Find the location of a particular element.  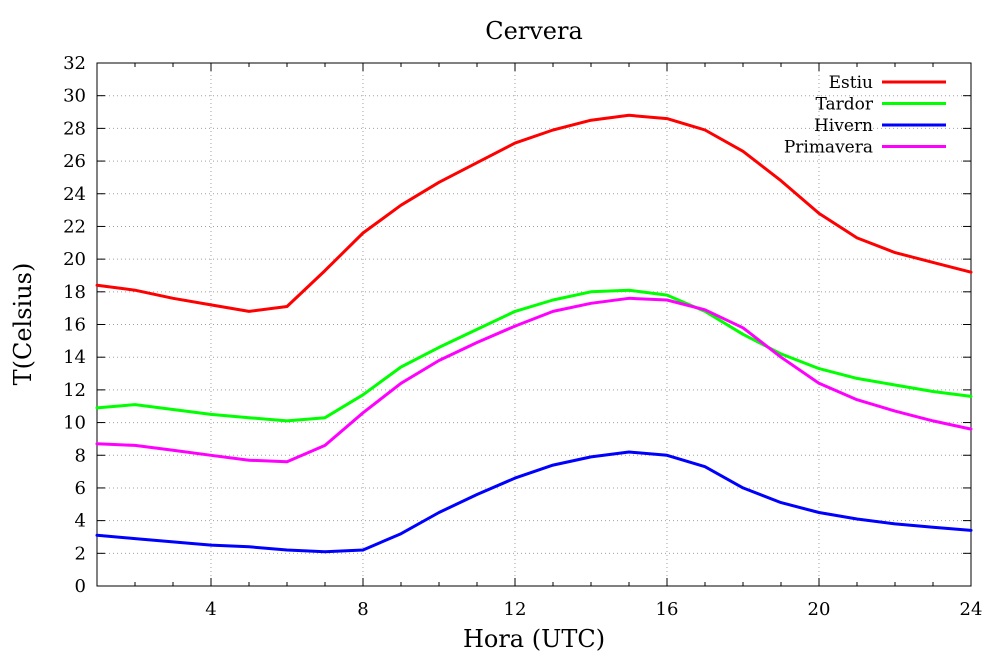

y-tick-label: 20 is located at coordinates (74, 259).